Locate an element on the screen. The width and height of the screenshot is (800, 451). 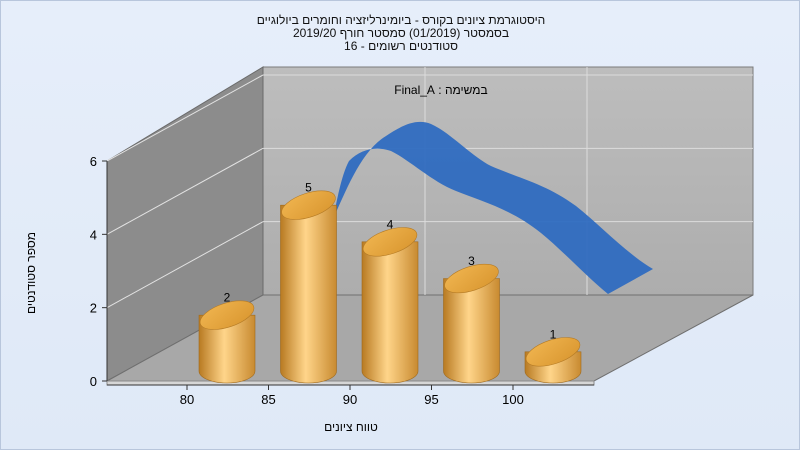
y-tick-label: 0 is located at coordinates (93, 381).